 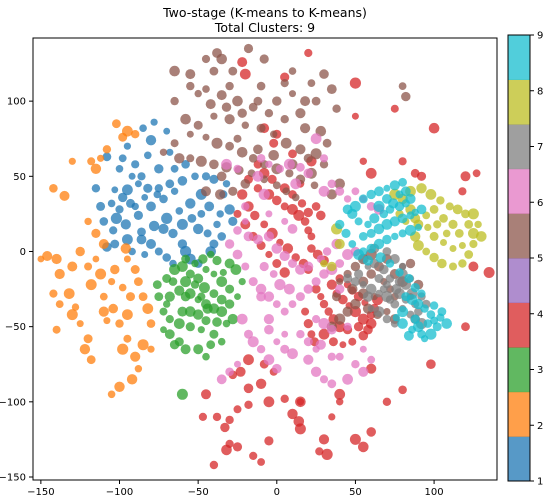 I want to click on colorbar-tick-label: 5, so click(x=540, y=259).